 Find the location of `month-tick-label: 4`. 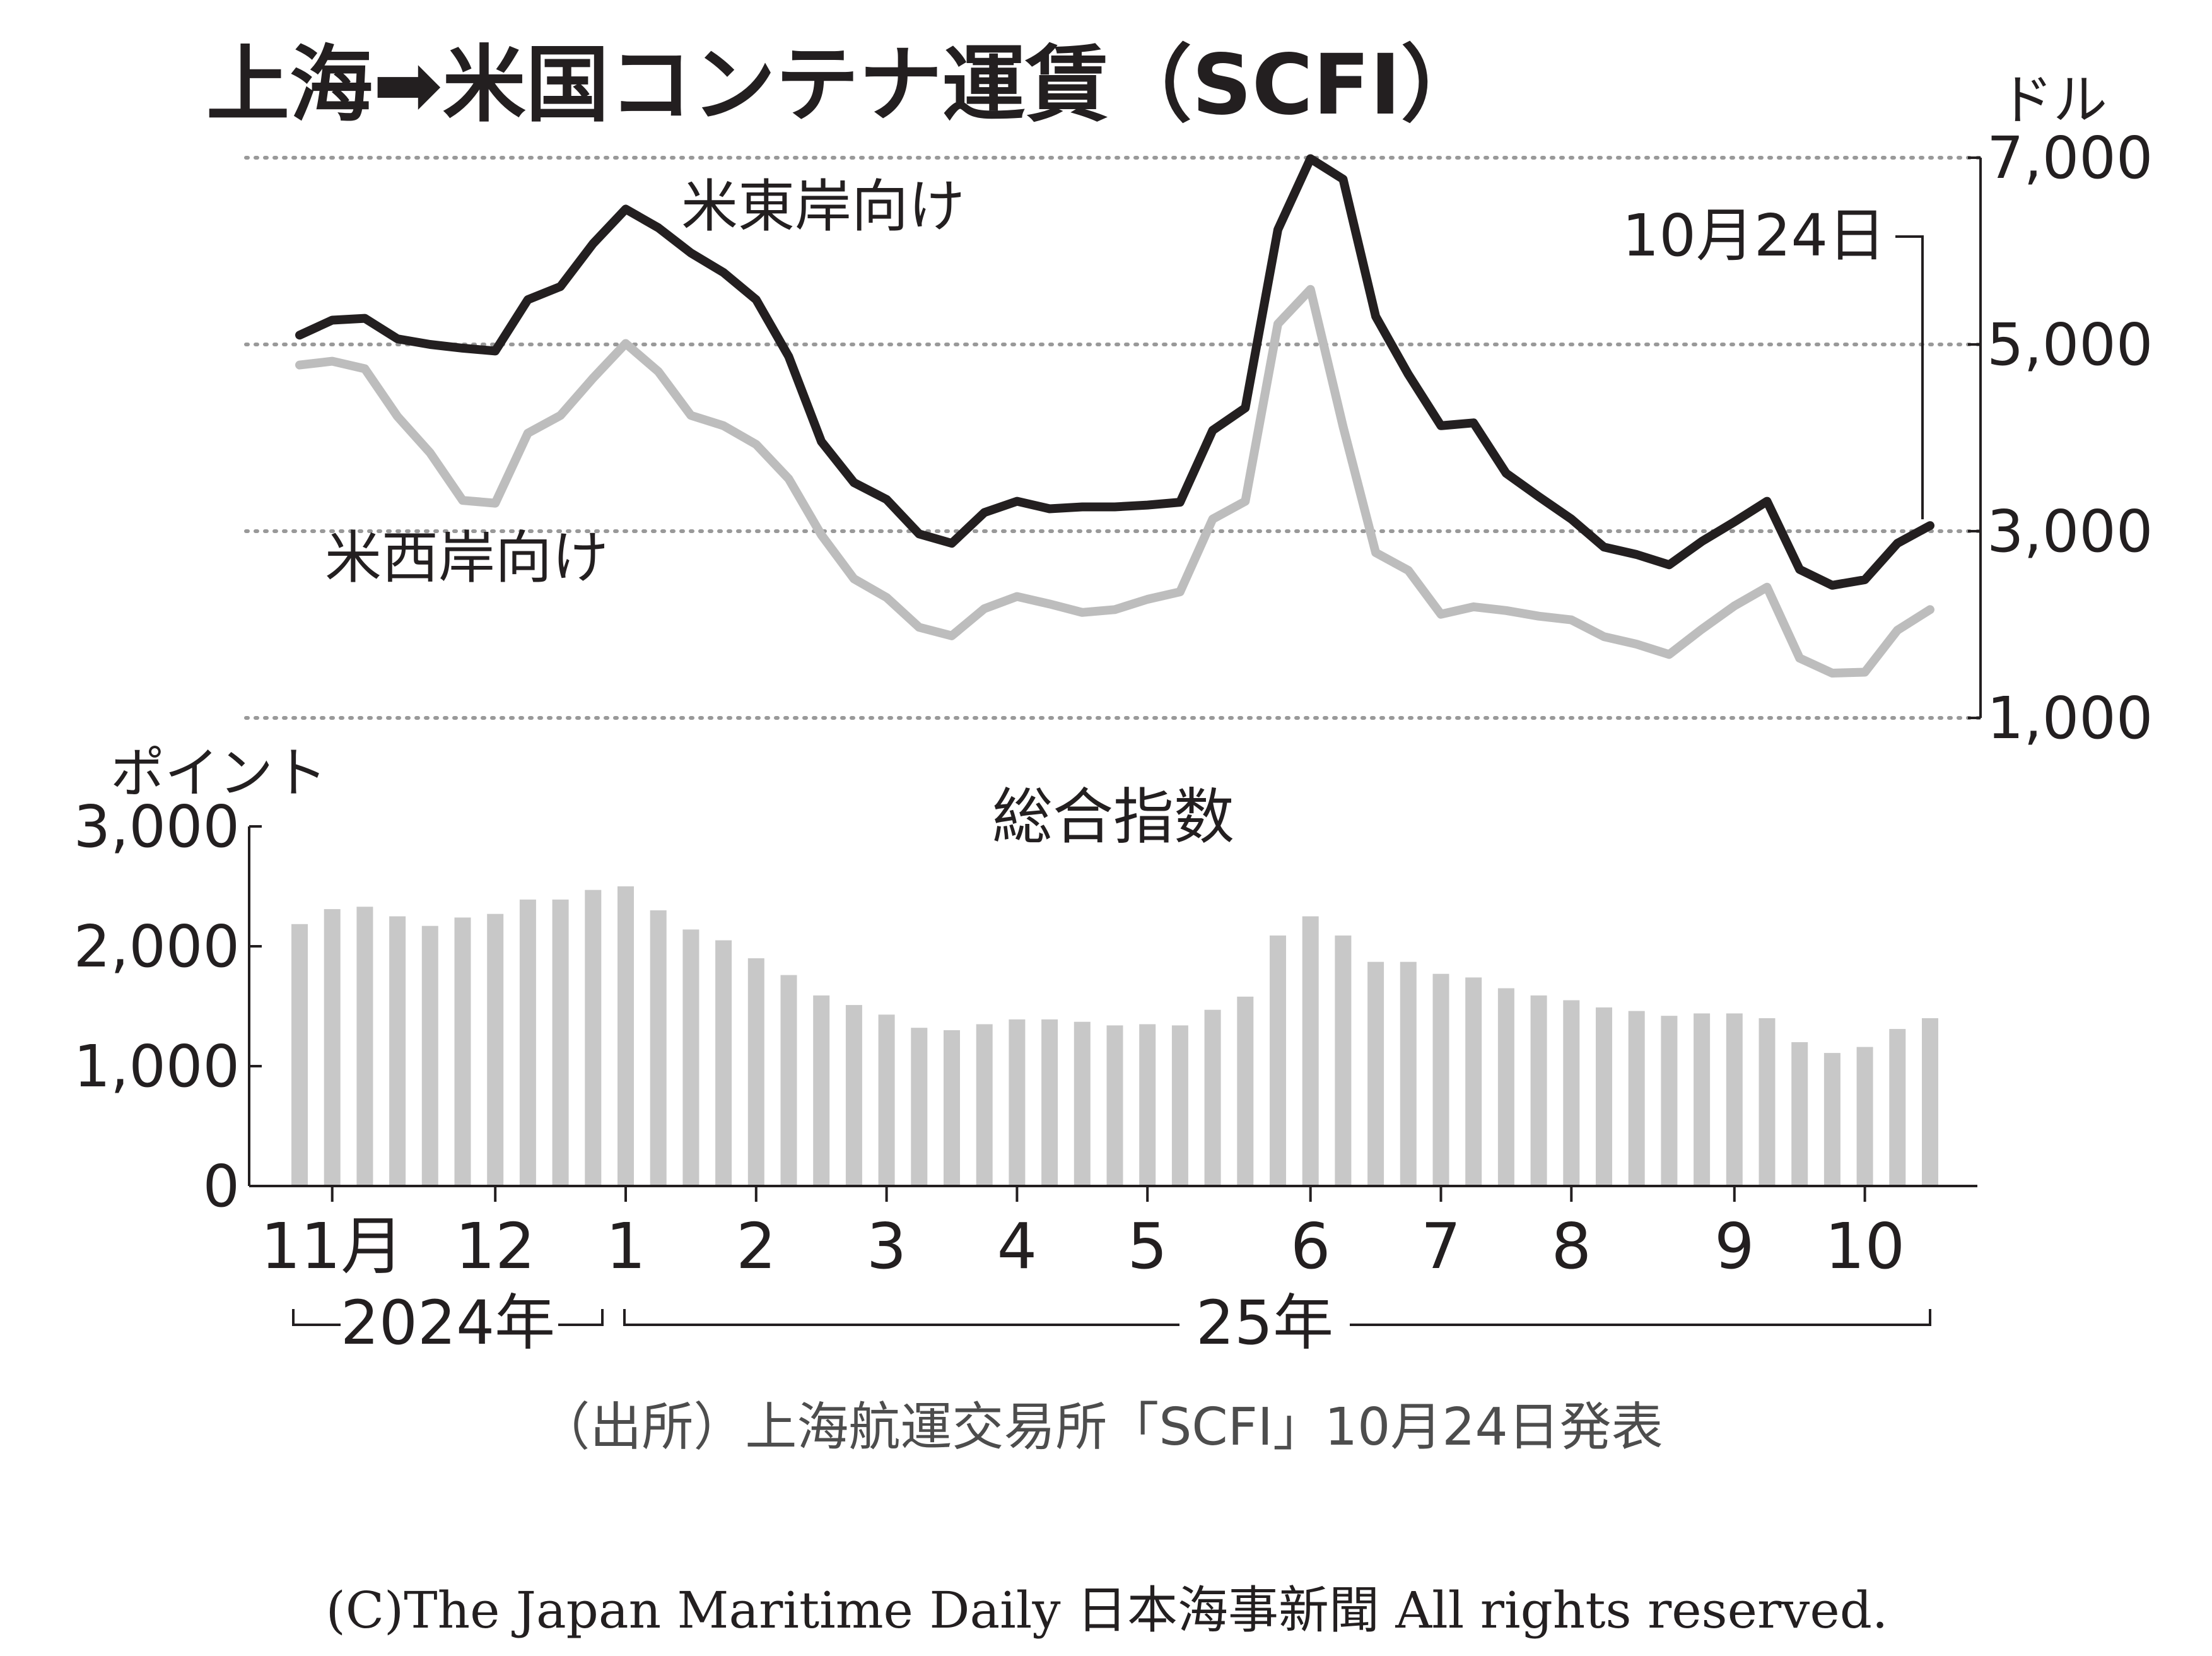

month-tick-label: 4 is located at coordinates (1018, 1246).